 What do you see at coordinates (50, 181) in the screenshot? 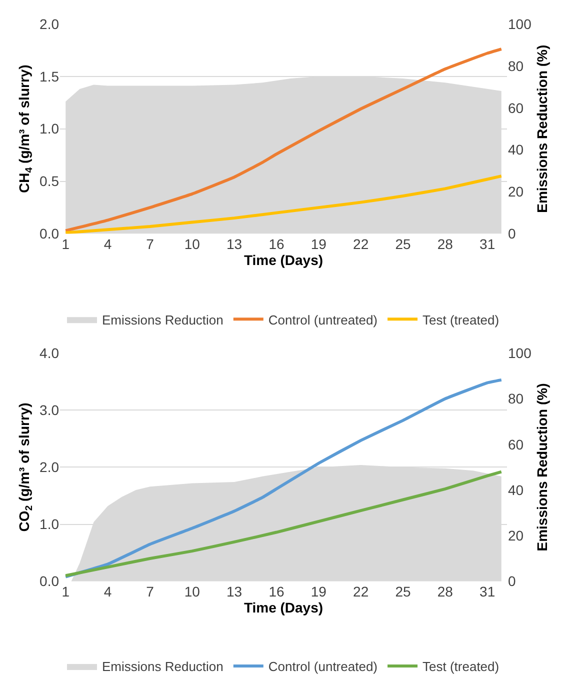
I see `y-tick-label: 0.5` at bounding box center [50, 181].